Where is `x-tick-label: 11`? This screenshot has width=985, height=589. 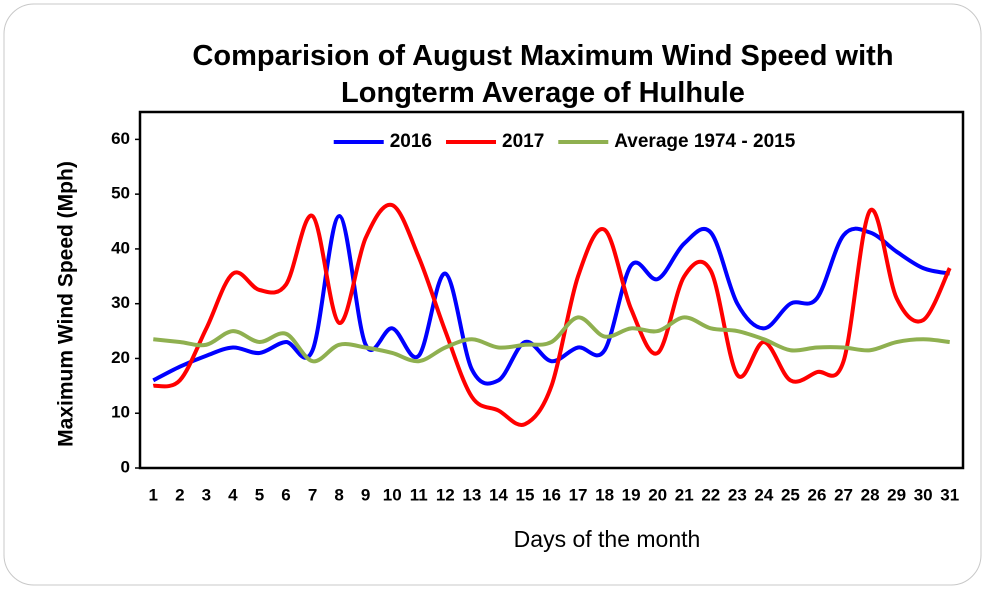 x-tick-label: 11 is located at coordinates (419, 494).